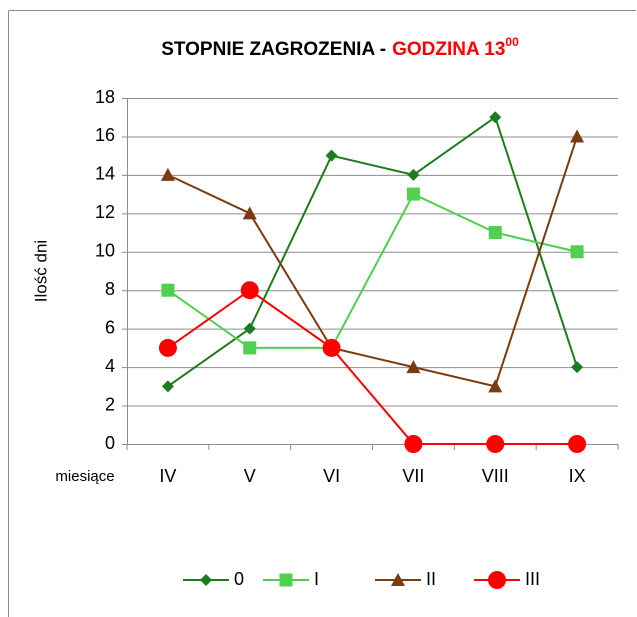  I want to click on chart-title: STOPNIE ZAGROZENIA - GODZINA 1300, so click(340, 47).